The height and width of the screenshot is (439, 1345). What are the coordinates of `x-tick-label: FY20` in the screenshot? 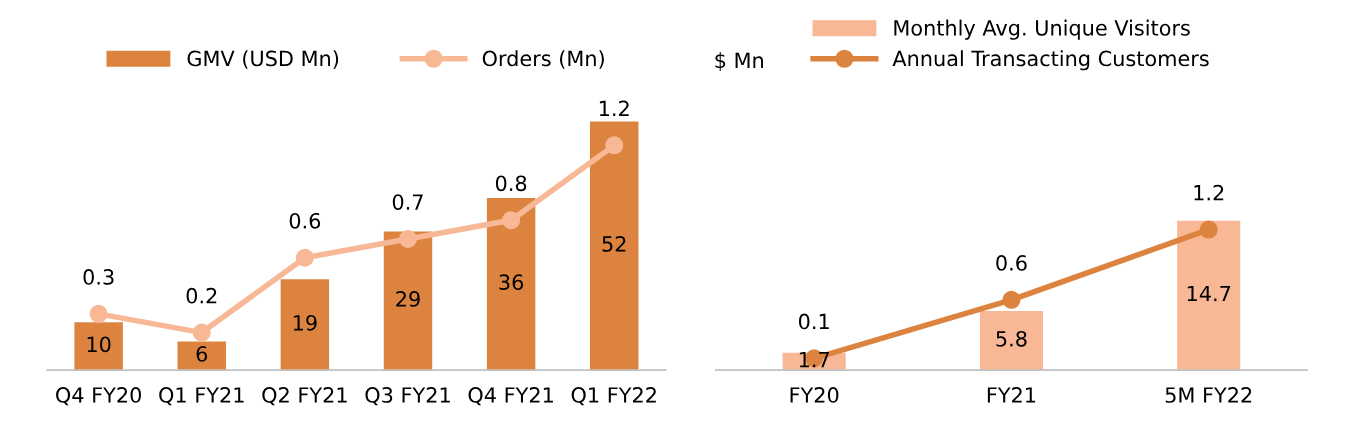 It's located at (814, 395).